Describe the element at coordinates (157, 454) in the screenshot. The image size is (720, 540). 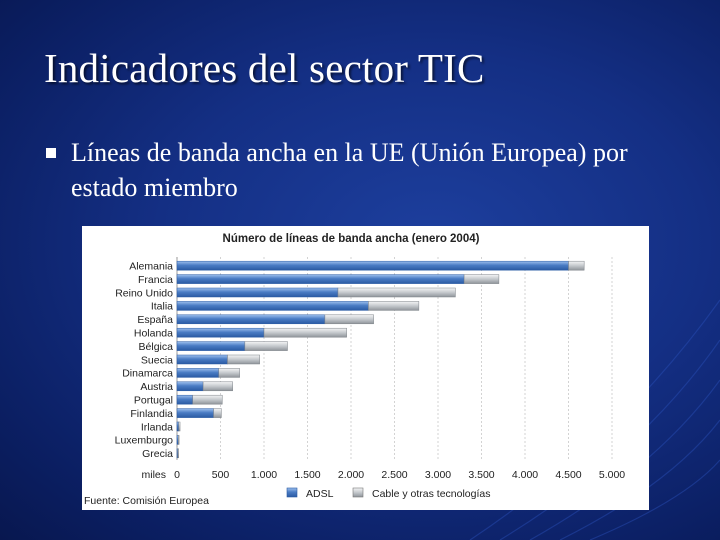
I see `category-label: Grecia` at that location.